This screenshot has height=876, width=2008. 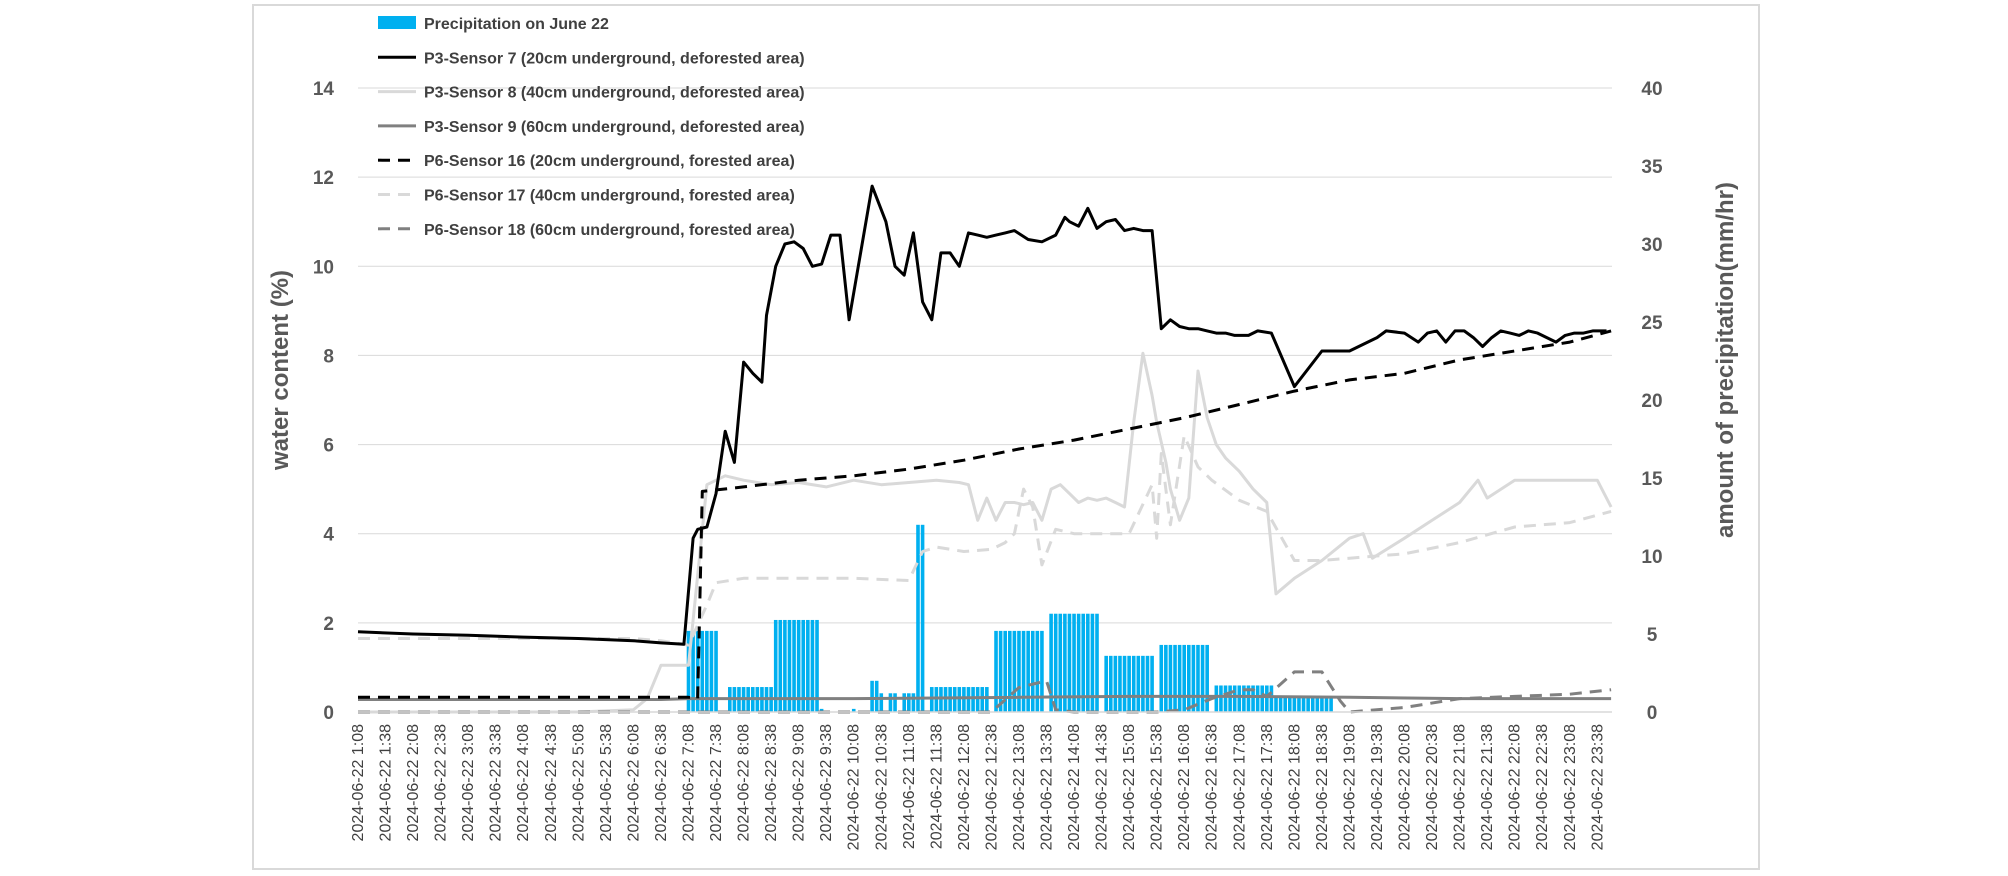 I want to click on x-tick-label: 2024-06-22 20:08, so click(x=1405, y=787).